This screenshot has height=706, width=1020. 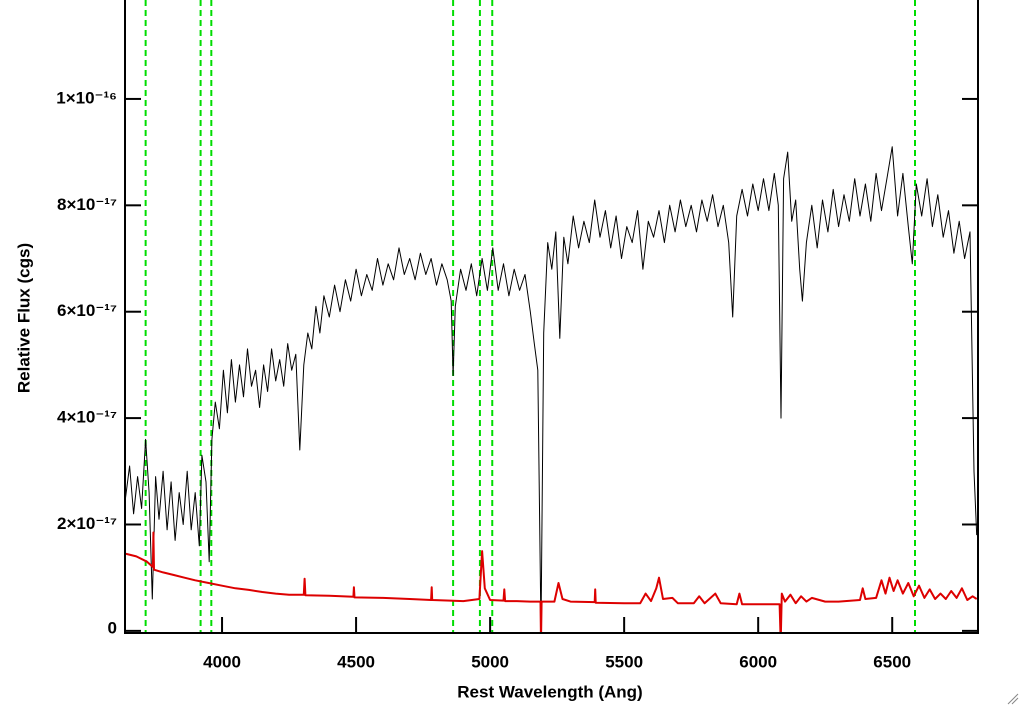 I want to click on x-tick-label: 6500, so click(x=892, y=661).